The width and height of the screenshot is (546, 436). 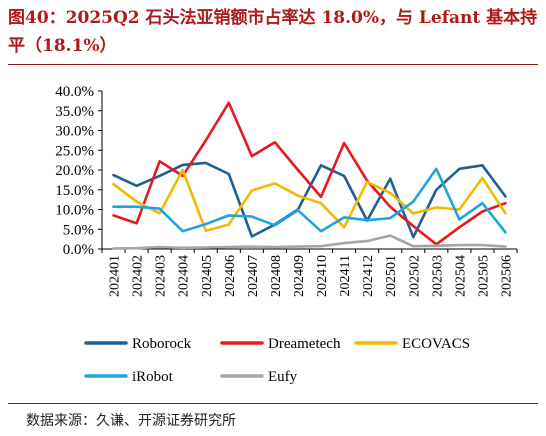 I want to click on x-tick-label: 202408, so click(x=276, y=276).